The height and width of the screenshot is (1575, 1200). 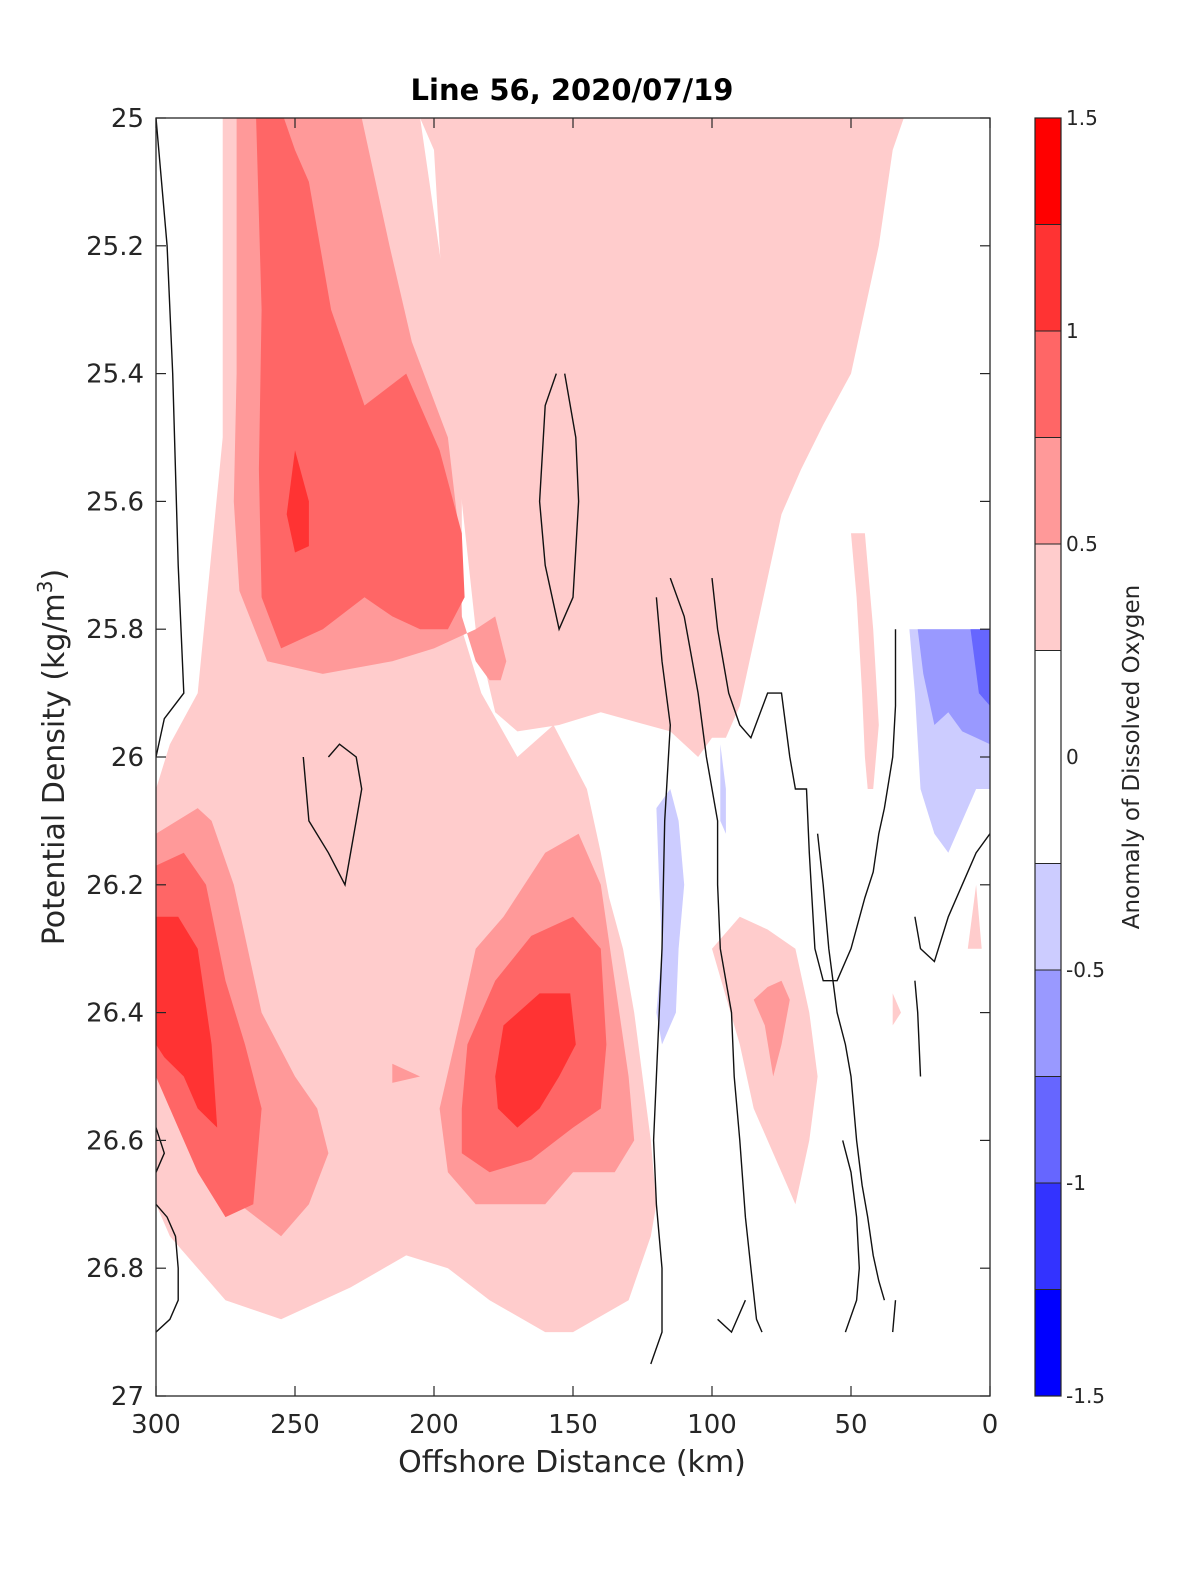 What do you see at coordinates (573, 1425) in the screenshot?
I see `x-tick-label-3: 150` at bounding box center [573, 1425].